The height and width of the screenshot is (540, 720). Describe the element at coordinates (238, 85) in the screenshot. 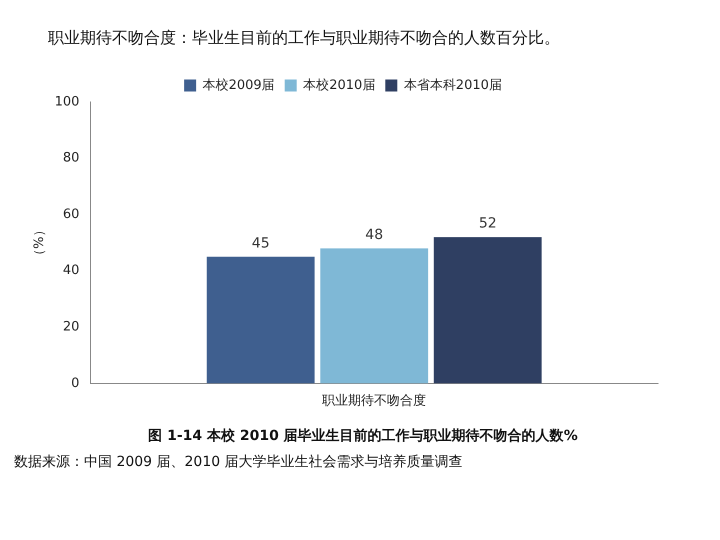

I see `legend-label: 本校2009届` at that location.